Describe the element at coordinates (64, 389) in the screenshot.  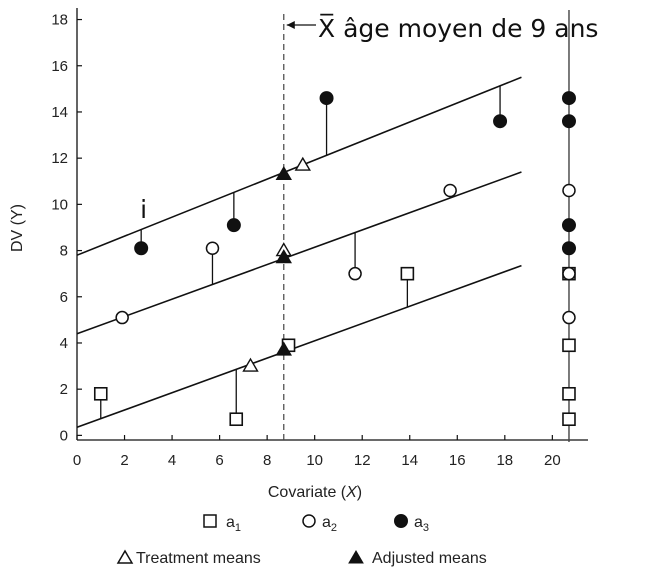
I see `y-tick-label: 2` at that location.